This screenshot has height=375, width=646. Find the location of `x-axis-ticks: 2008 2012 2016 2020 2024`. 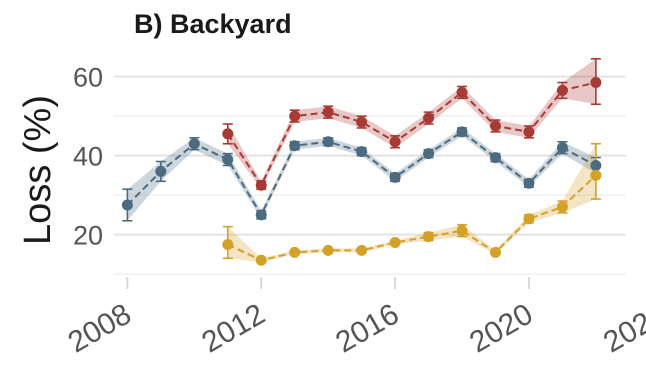

x-axis-ticks: 2008 2012 2016 2020 2024 is located at coordinates (354, 328).